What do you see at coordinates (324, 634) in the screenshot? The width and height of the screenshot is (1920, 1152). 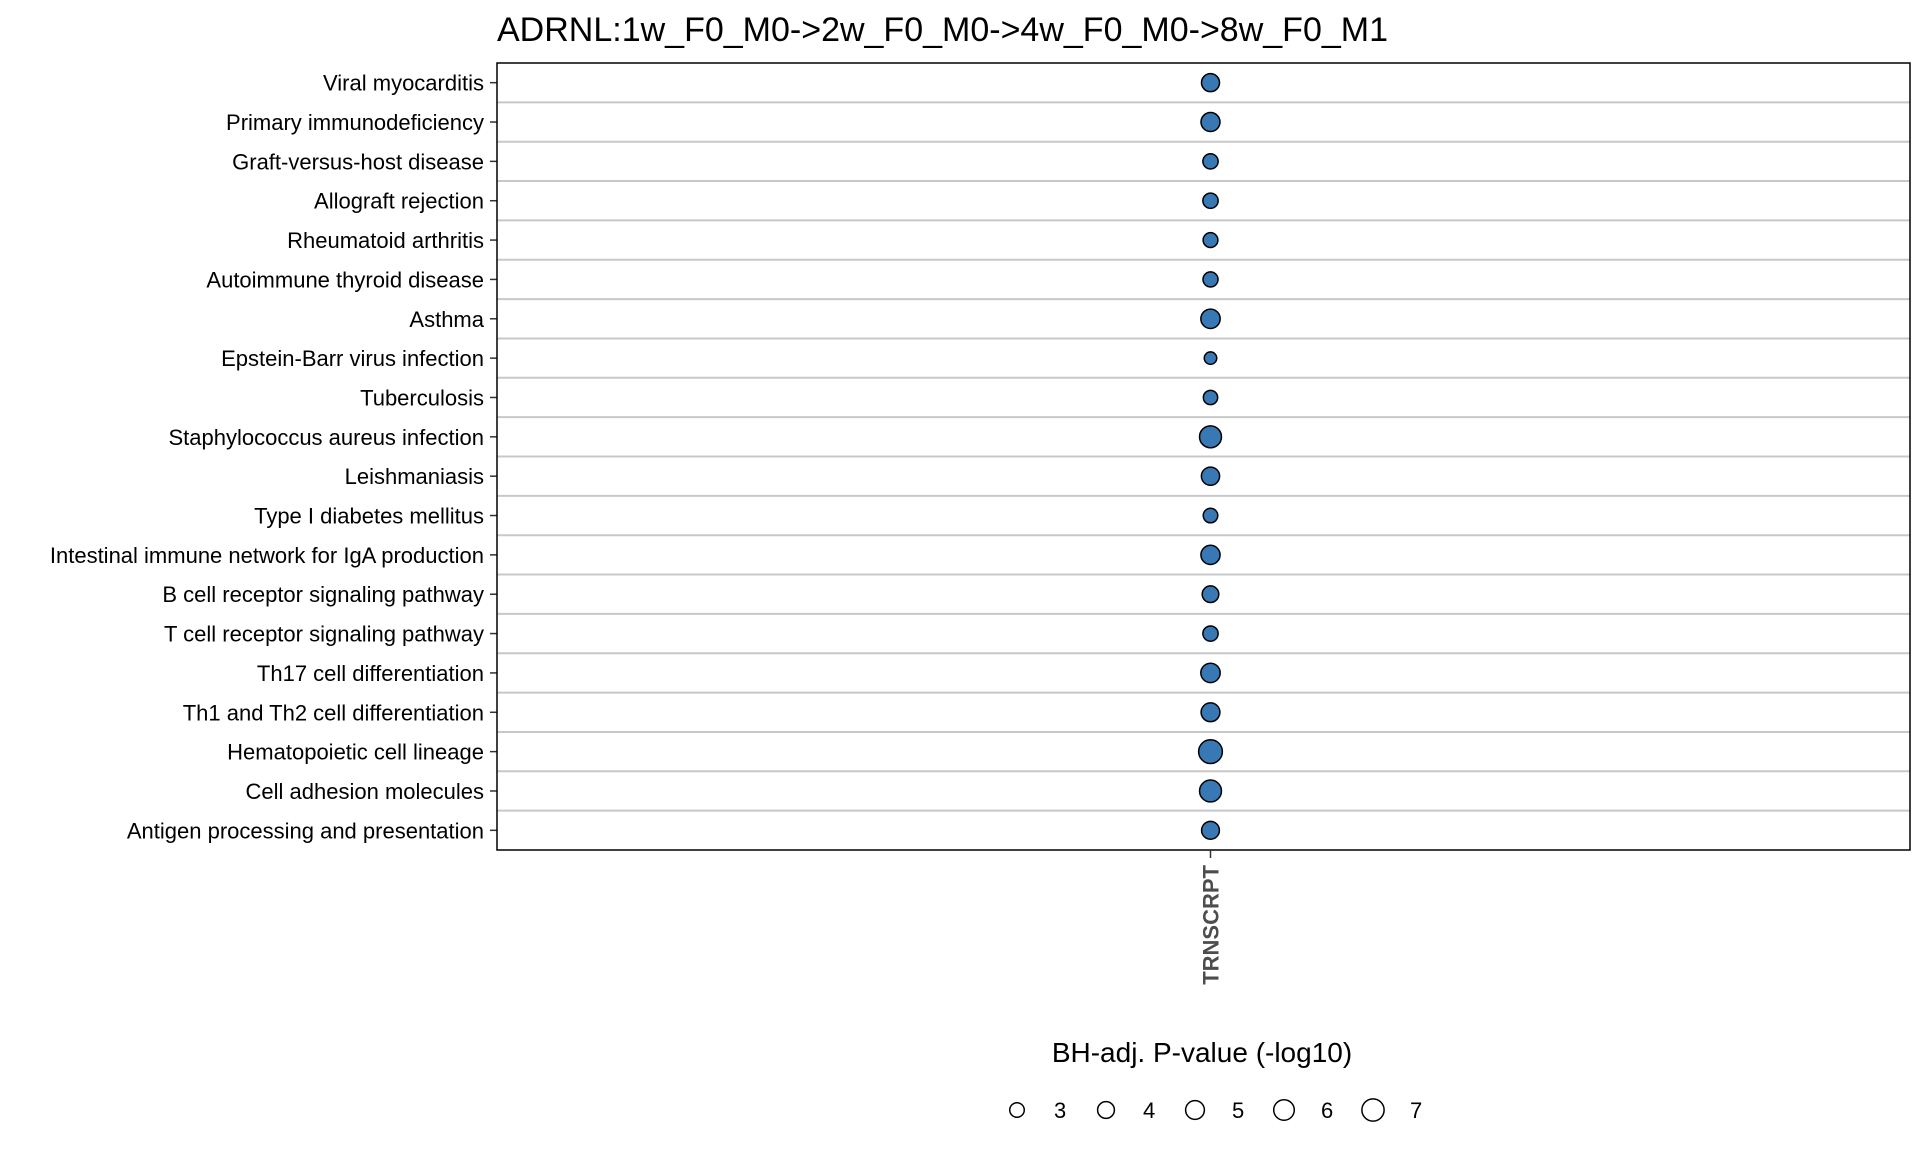 I see `y-tick-label: T cell receptor signaling pathway` at bounding box center [324, 634].